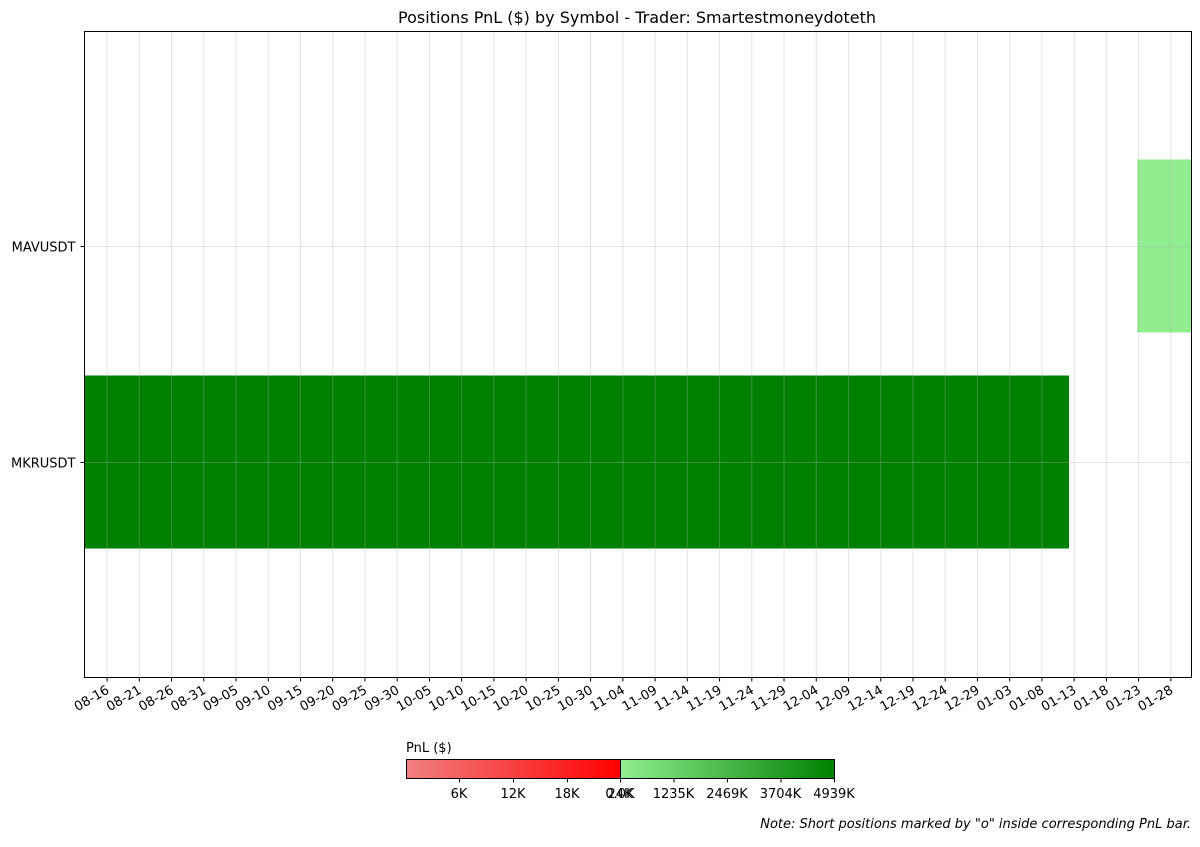 This screenshot has height=847, width=1200. Describe the element at coordinates (124, 699) in the screenshot. I see `x-tick-label: 08-21` at that location.